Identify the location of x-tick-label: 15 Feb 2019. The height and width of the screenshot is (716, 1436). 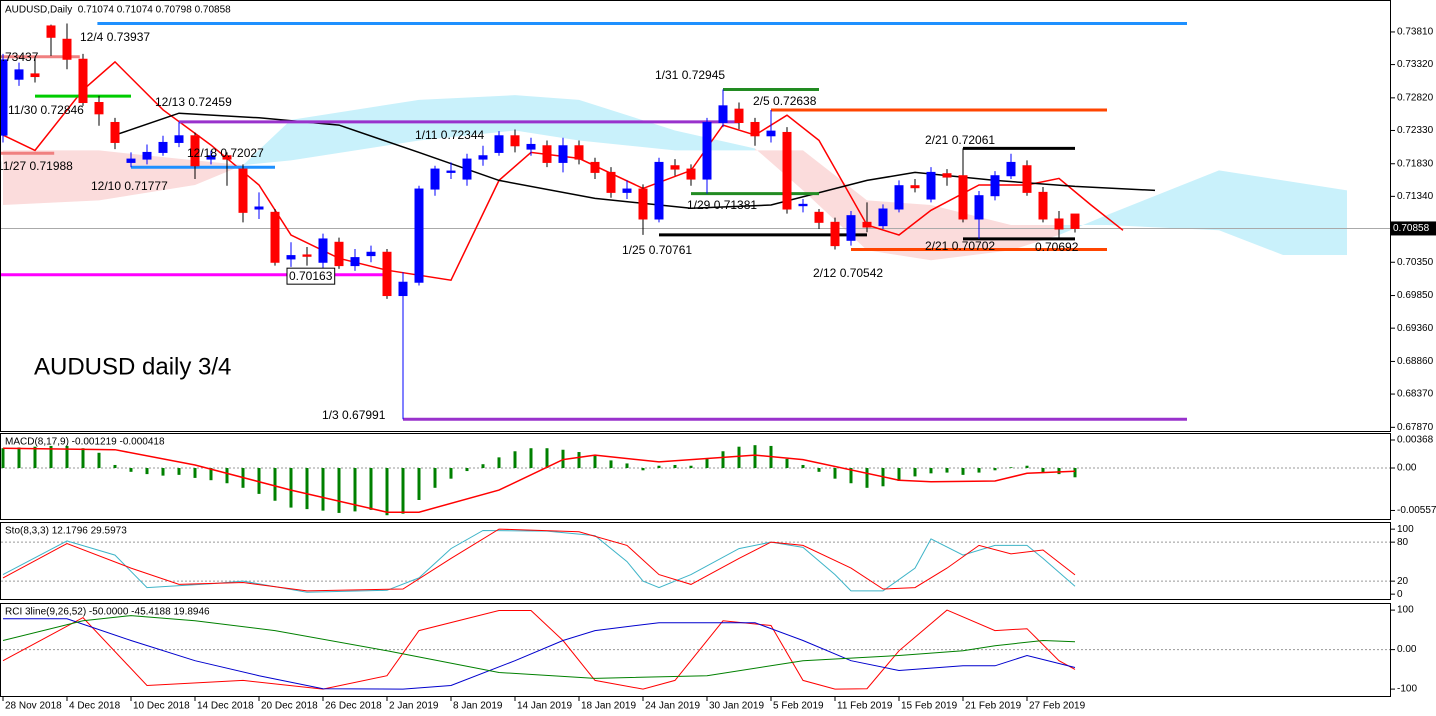
(929, 706).